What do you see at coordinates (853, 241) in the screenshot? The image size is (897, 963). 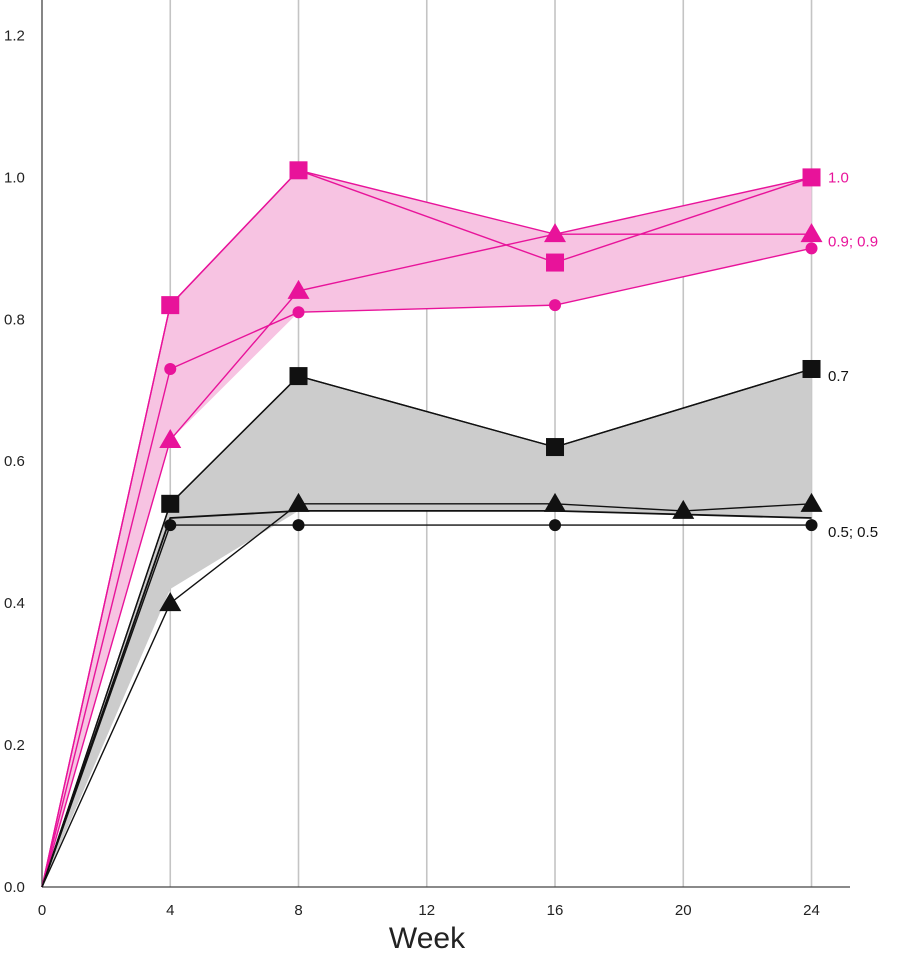 I see `annotation-0-9-0-9: 0.9; 0.9` at bounding box center [853, 241].